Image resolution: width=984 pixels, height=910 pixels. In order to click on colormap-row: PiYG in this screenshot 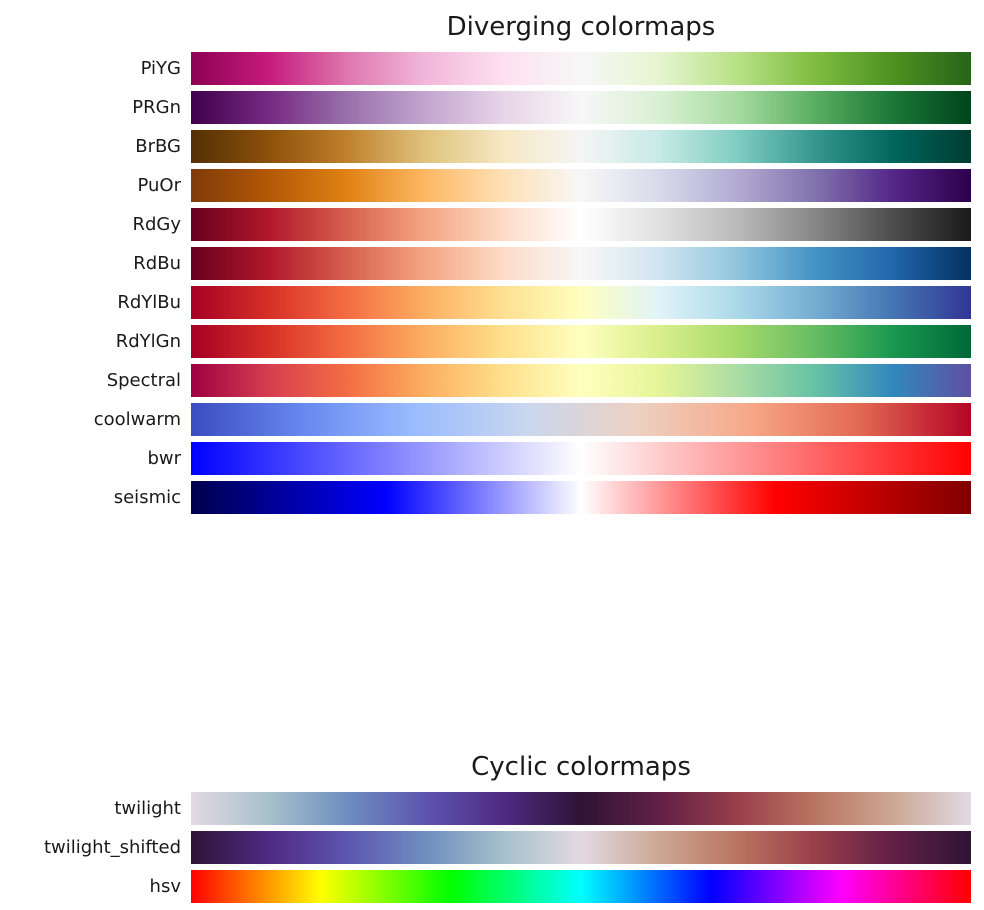, I will do `click(492, 68)`.